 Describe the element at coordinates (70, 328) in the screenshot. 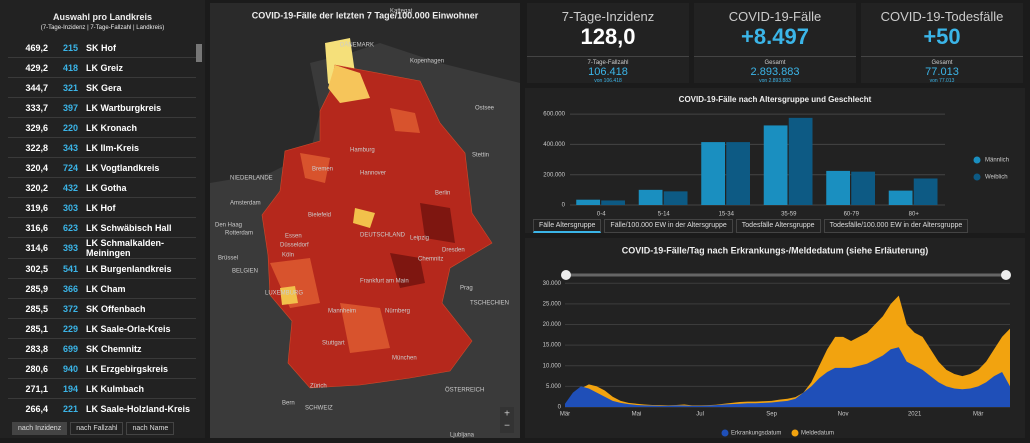

I see `case-count: 229` at that location.